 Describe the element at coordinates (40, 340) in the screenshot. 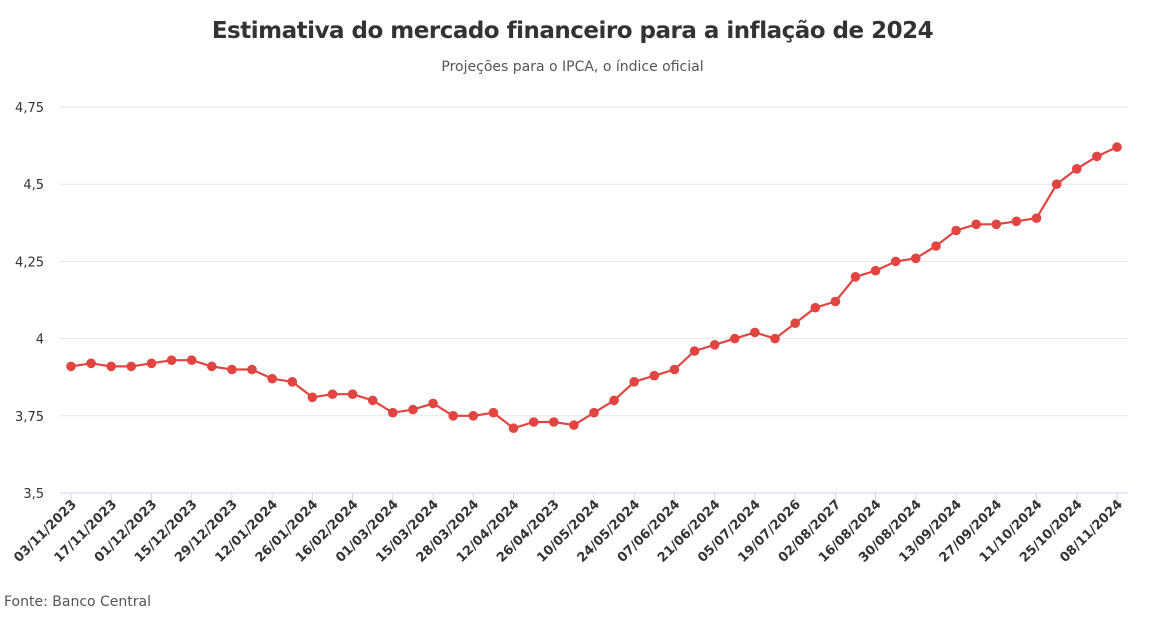

I see `y-tick-label: 4` at that location.